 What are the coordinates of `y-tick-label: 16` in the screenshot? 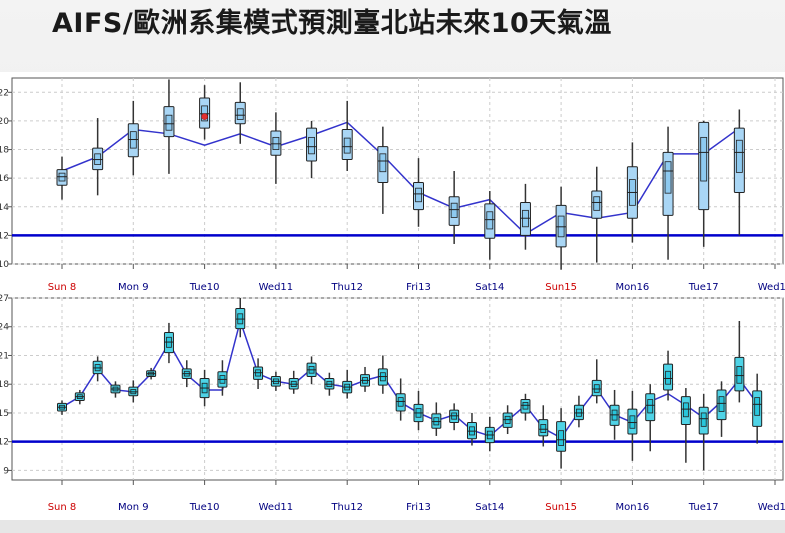 It's located at (4, 179).